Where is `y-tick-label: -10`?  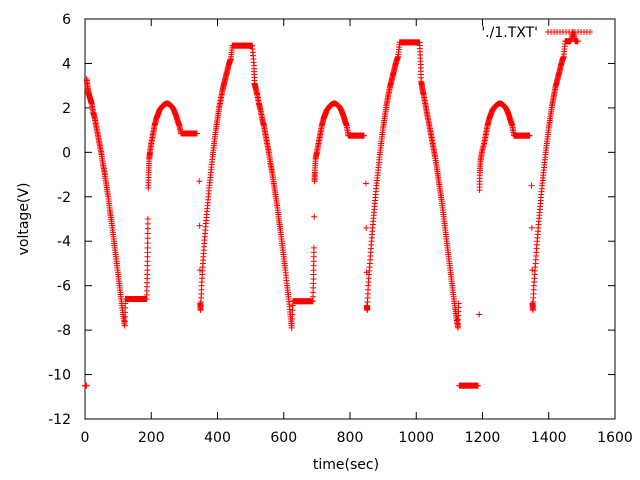 y-tick-label: -10 is located at coordinates (59, 376).